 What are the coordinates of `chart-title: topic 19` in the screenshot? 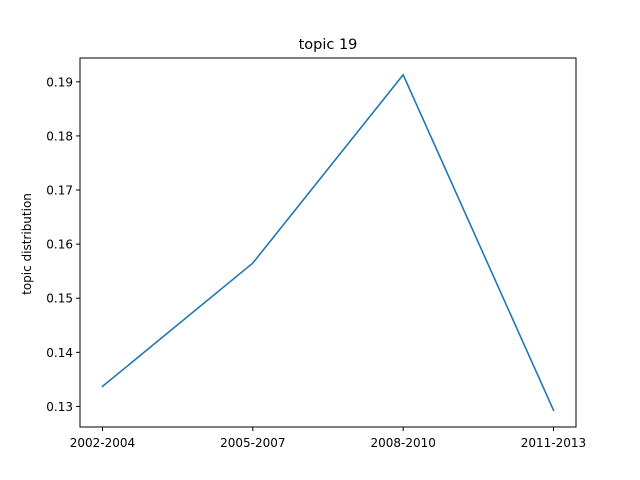 It's located at (328, 45).